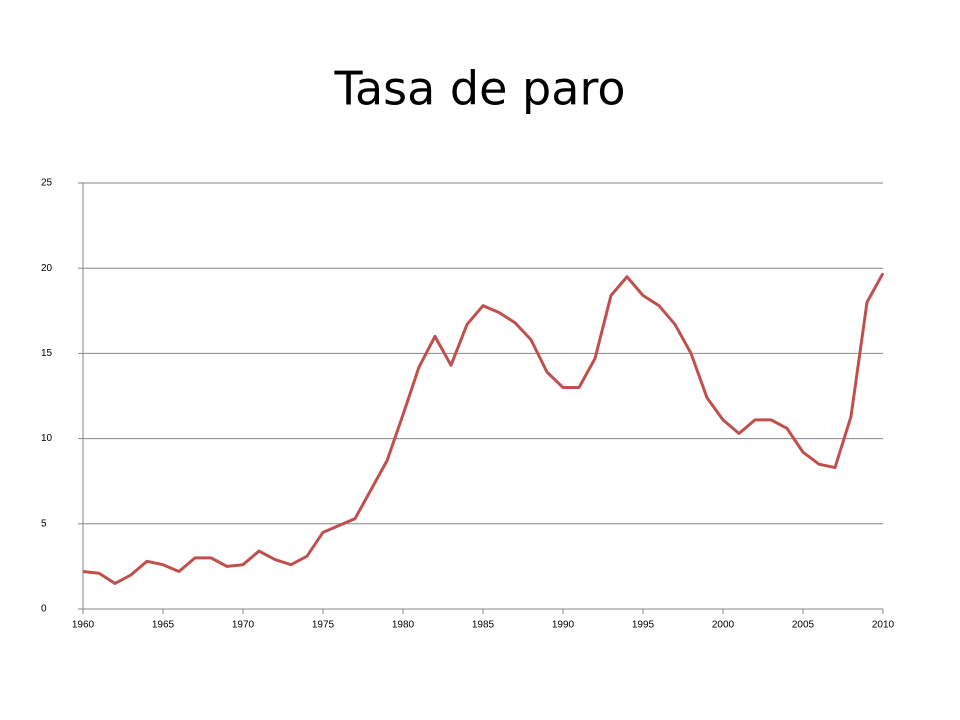  I want to click on y-tick-label: 20, so click(47, 268).